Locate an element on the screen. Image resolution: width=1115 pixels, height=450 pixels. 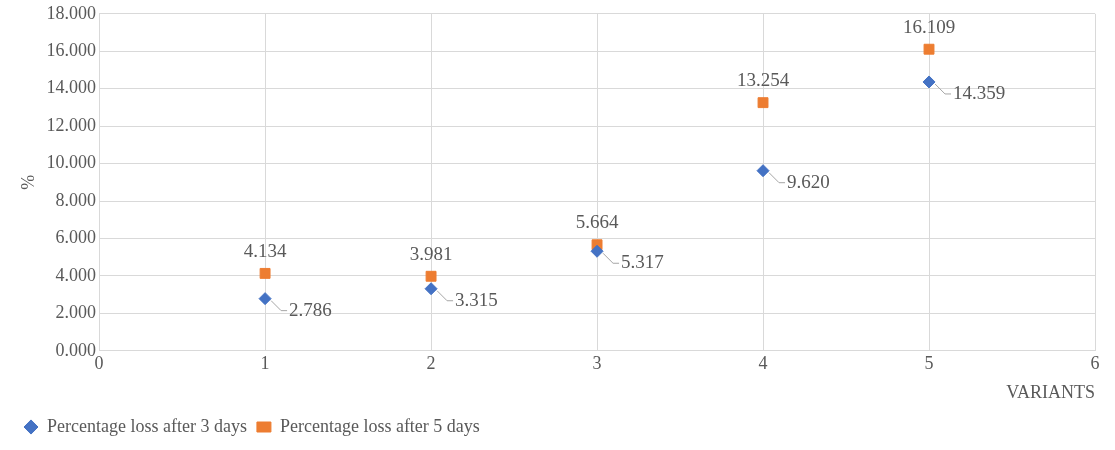
data-label: 4.134 is located at coordinates (265, 250).